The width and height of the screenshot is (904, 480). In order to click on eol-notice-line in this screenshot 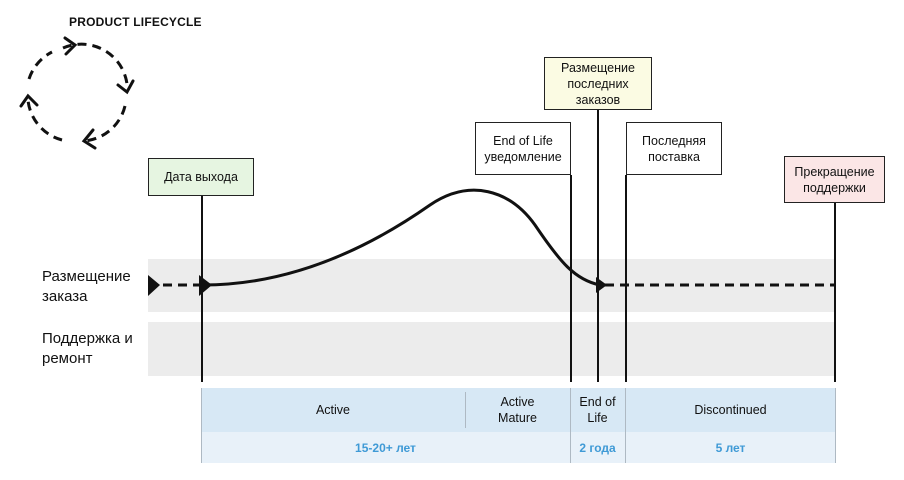, I will do `click(571, 278)`.